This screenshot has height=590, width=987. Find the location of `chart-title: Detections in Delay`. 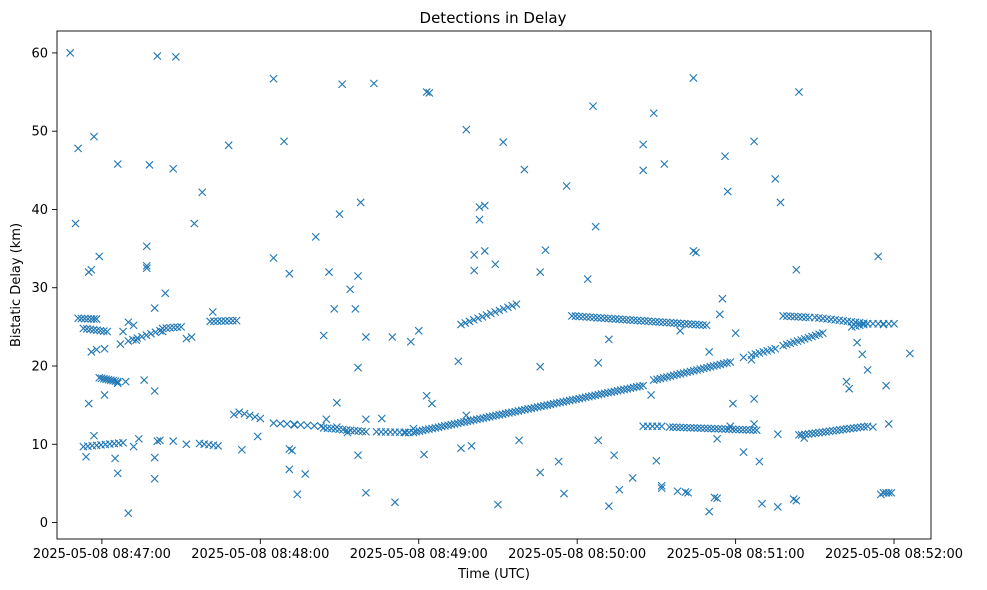

chart-title: Detections in Delay is located at coordinates (493, 18).